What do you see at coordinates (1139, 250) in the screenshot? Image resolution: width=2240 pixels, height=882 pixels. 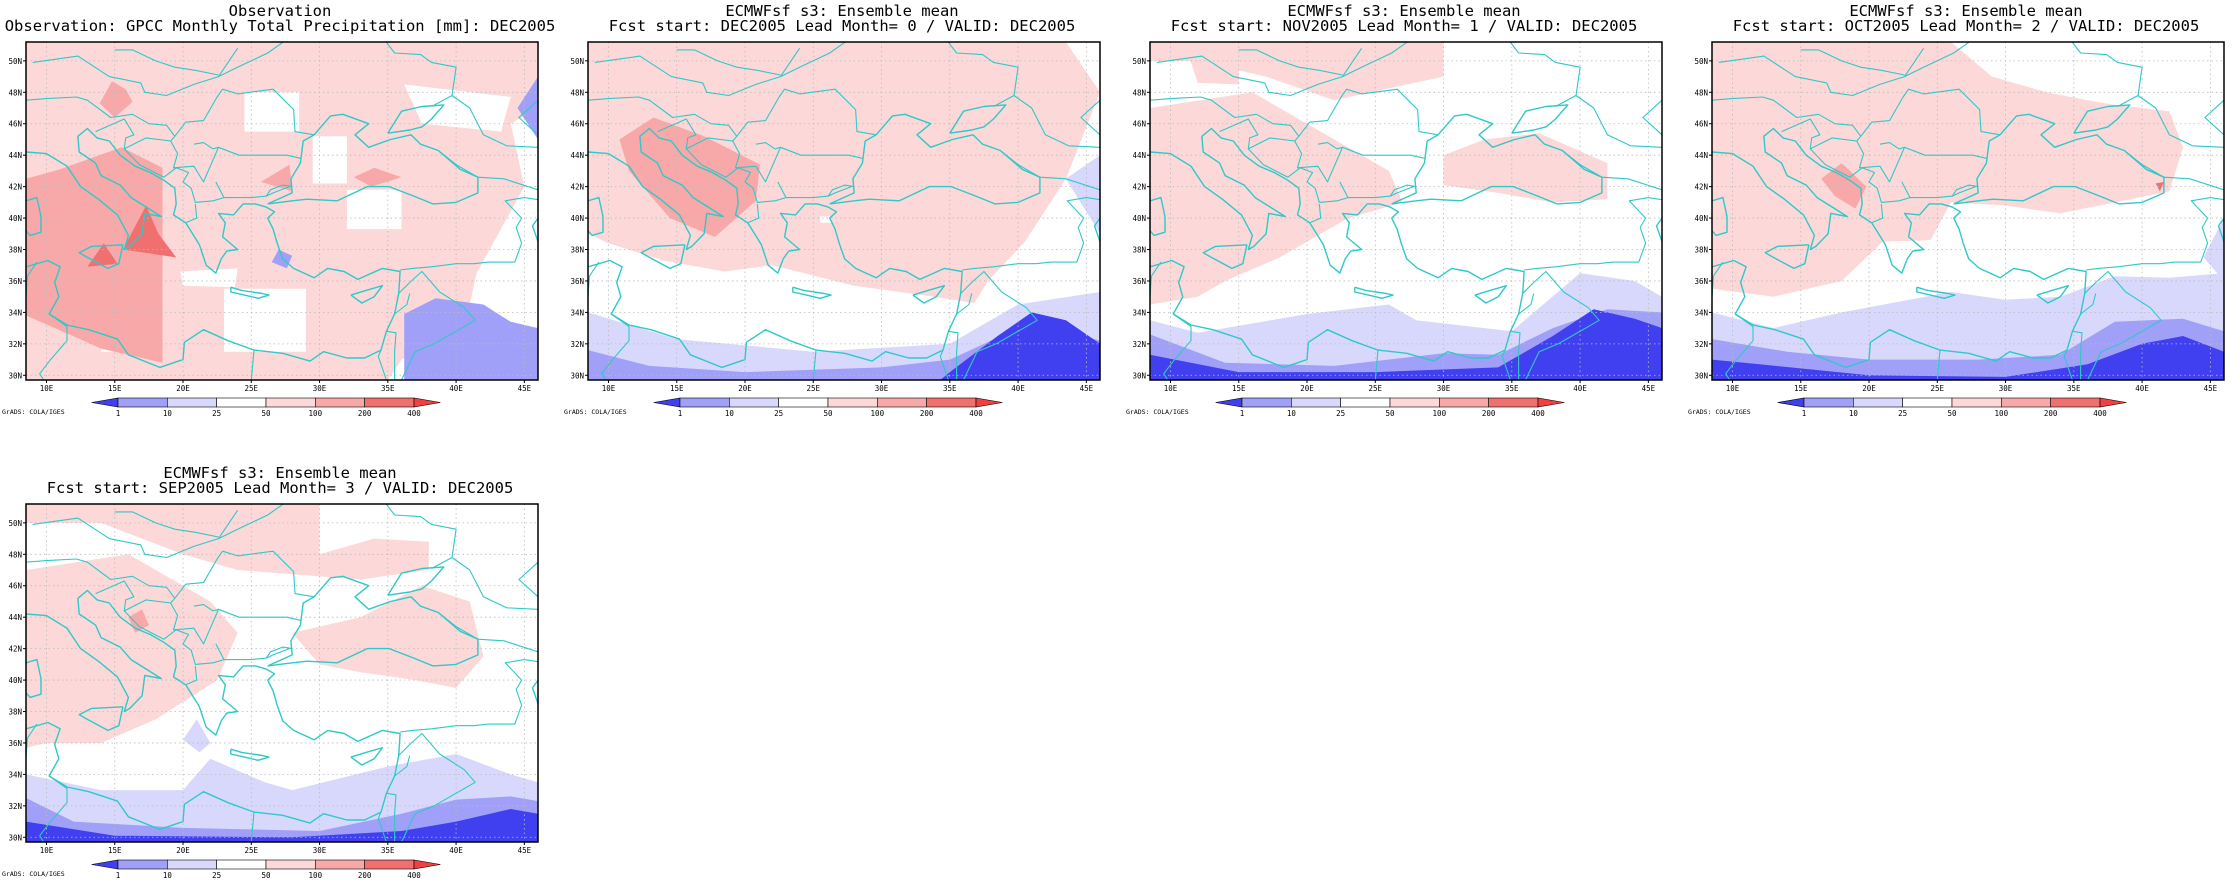 I see `lat-tick-label: 38N` at bounding box center [1139, 250].